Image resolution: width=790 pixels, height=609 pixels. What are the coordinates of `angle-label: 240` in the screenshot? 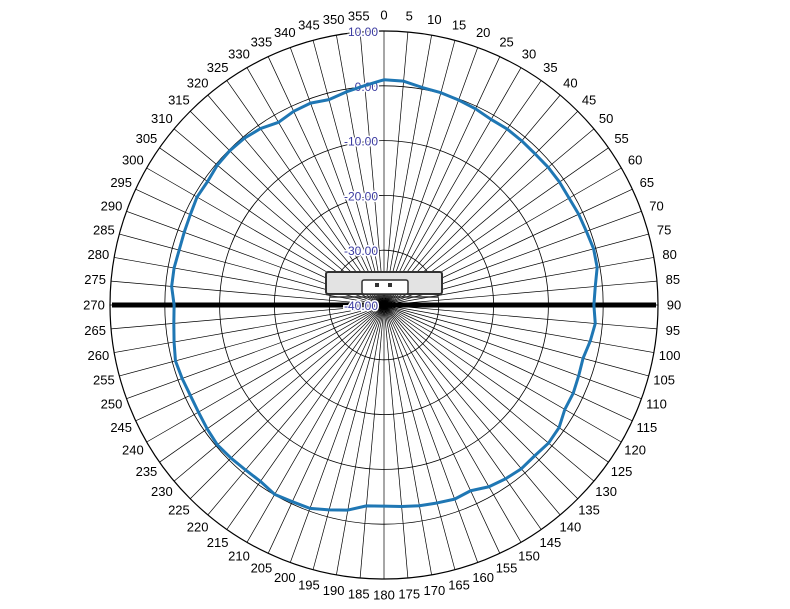 It's located at (133, 450).